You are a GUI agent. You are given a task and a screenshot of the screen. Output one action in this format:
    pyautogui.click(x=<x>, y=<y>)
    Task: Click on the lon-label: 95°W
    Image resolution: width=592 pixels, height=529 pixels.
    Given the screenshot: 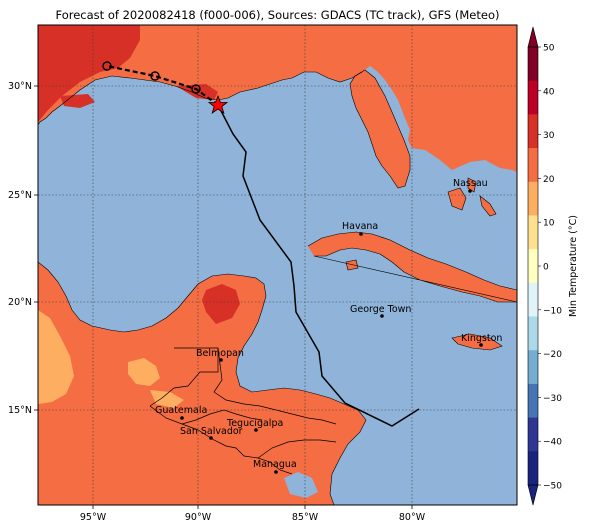 What is the action you would take?
    pyautogui.click(x=93, y=517)
    